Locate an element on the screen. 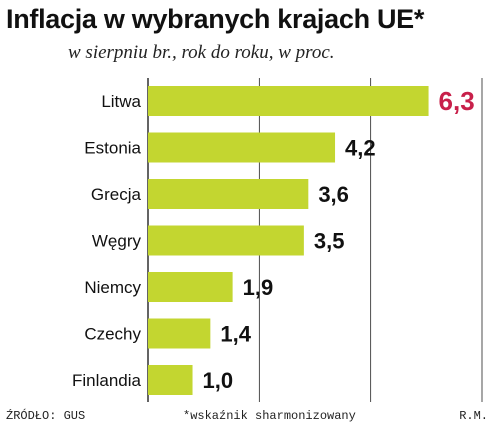 The width and height of the screenshot is (500, 426). chart-title: Inflacja w wybranych krajach UE* is located at coordinates (215, 19).